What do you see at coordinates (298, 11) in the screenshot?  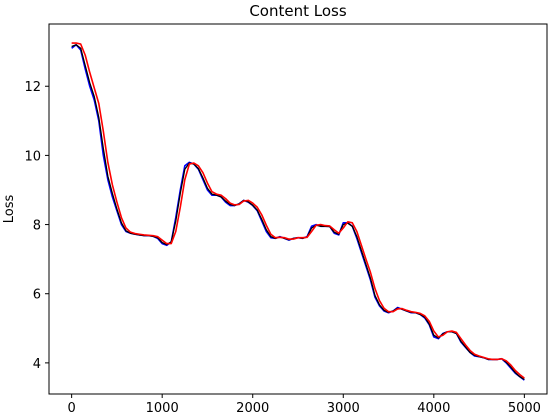 I see `chart-title: Content Loss` at bounding box center [298, 11].